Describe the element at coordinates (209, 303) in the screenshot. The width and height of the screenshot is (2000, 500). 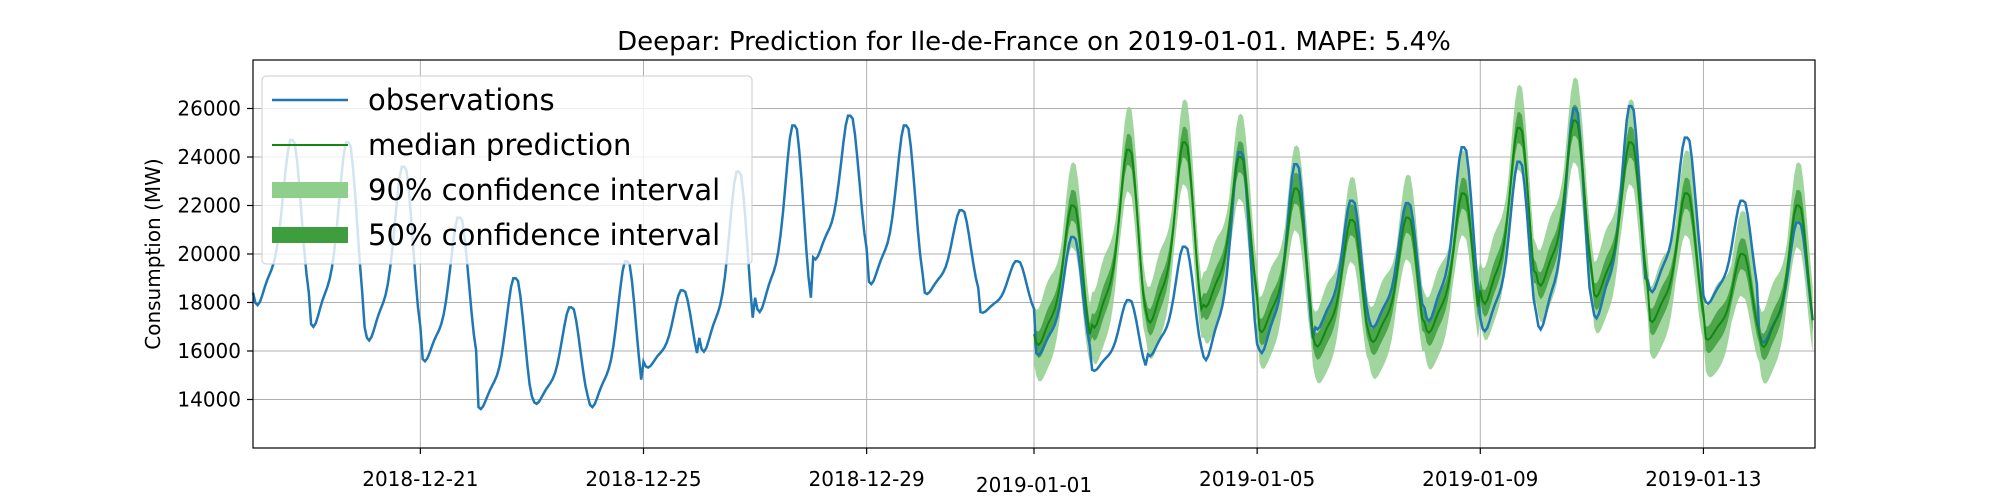
I see `y-tick-label: 18000` at that location.